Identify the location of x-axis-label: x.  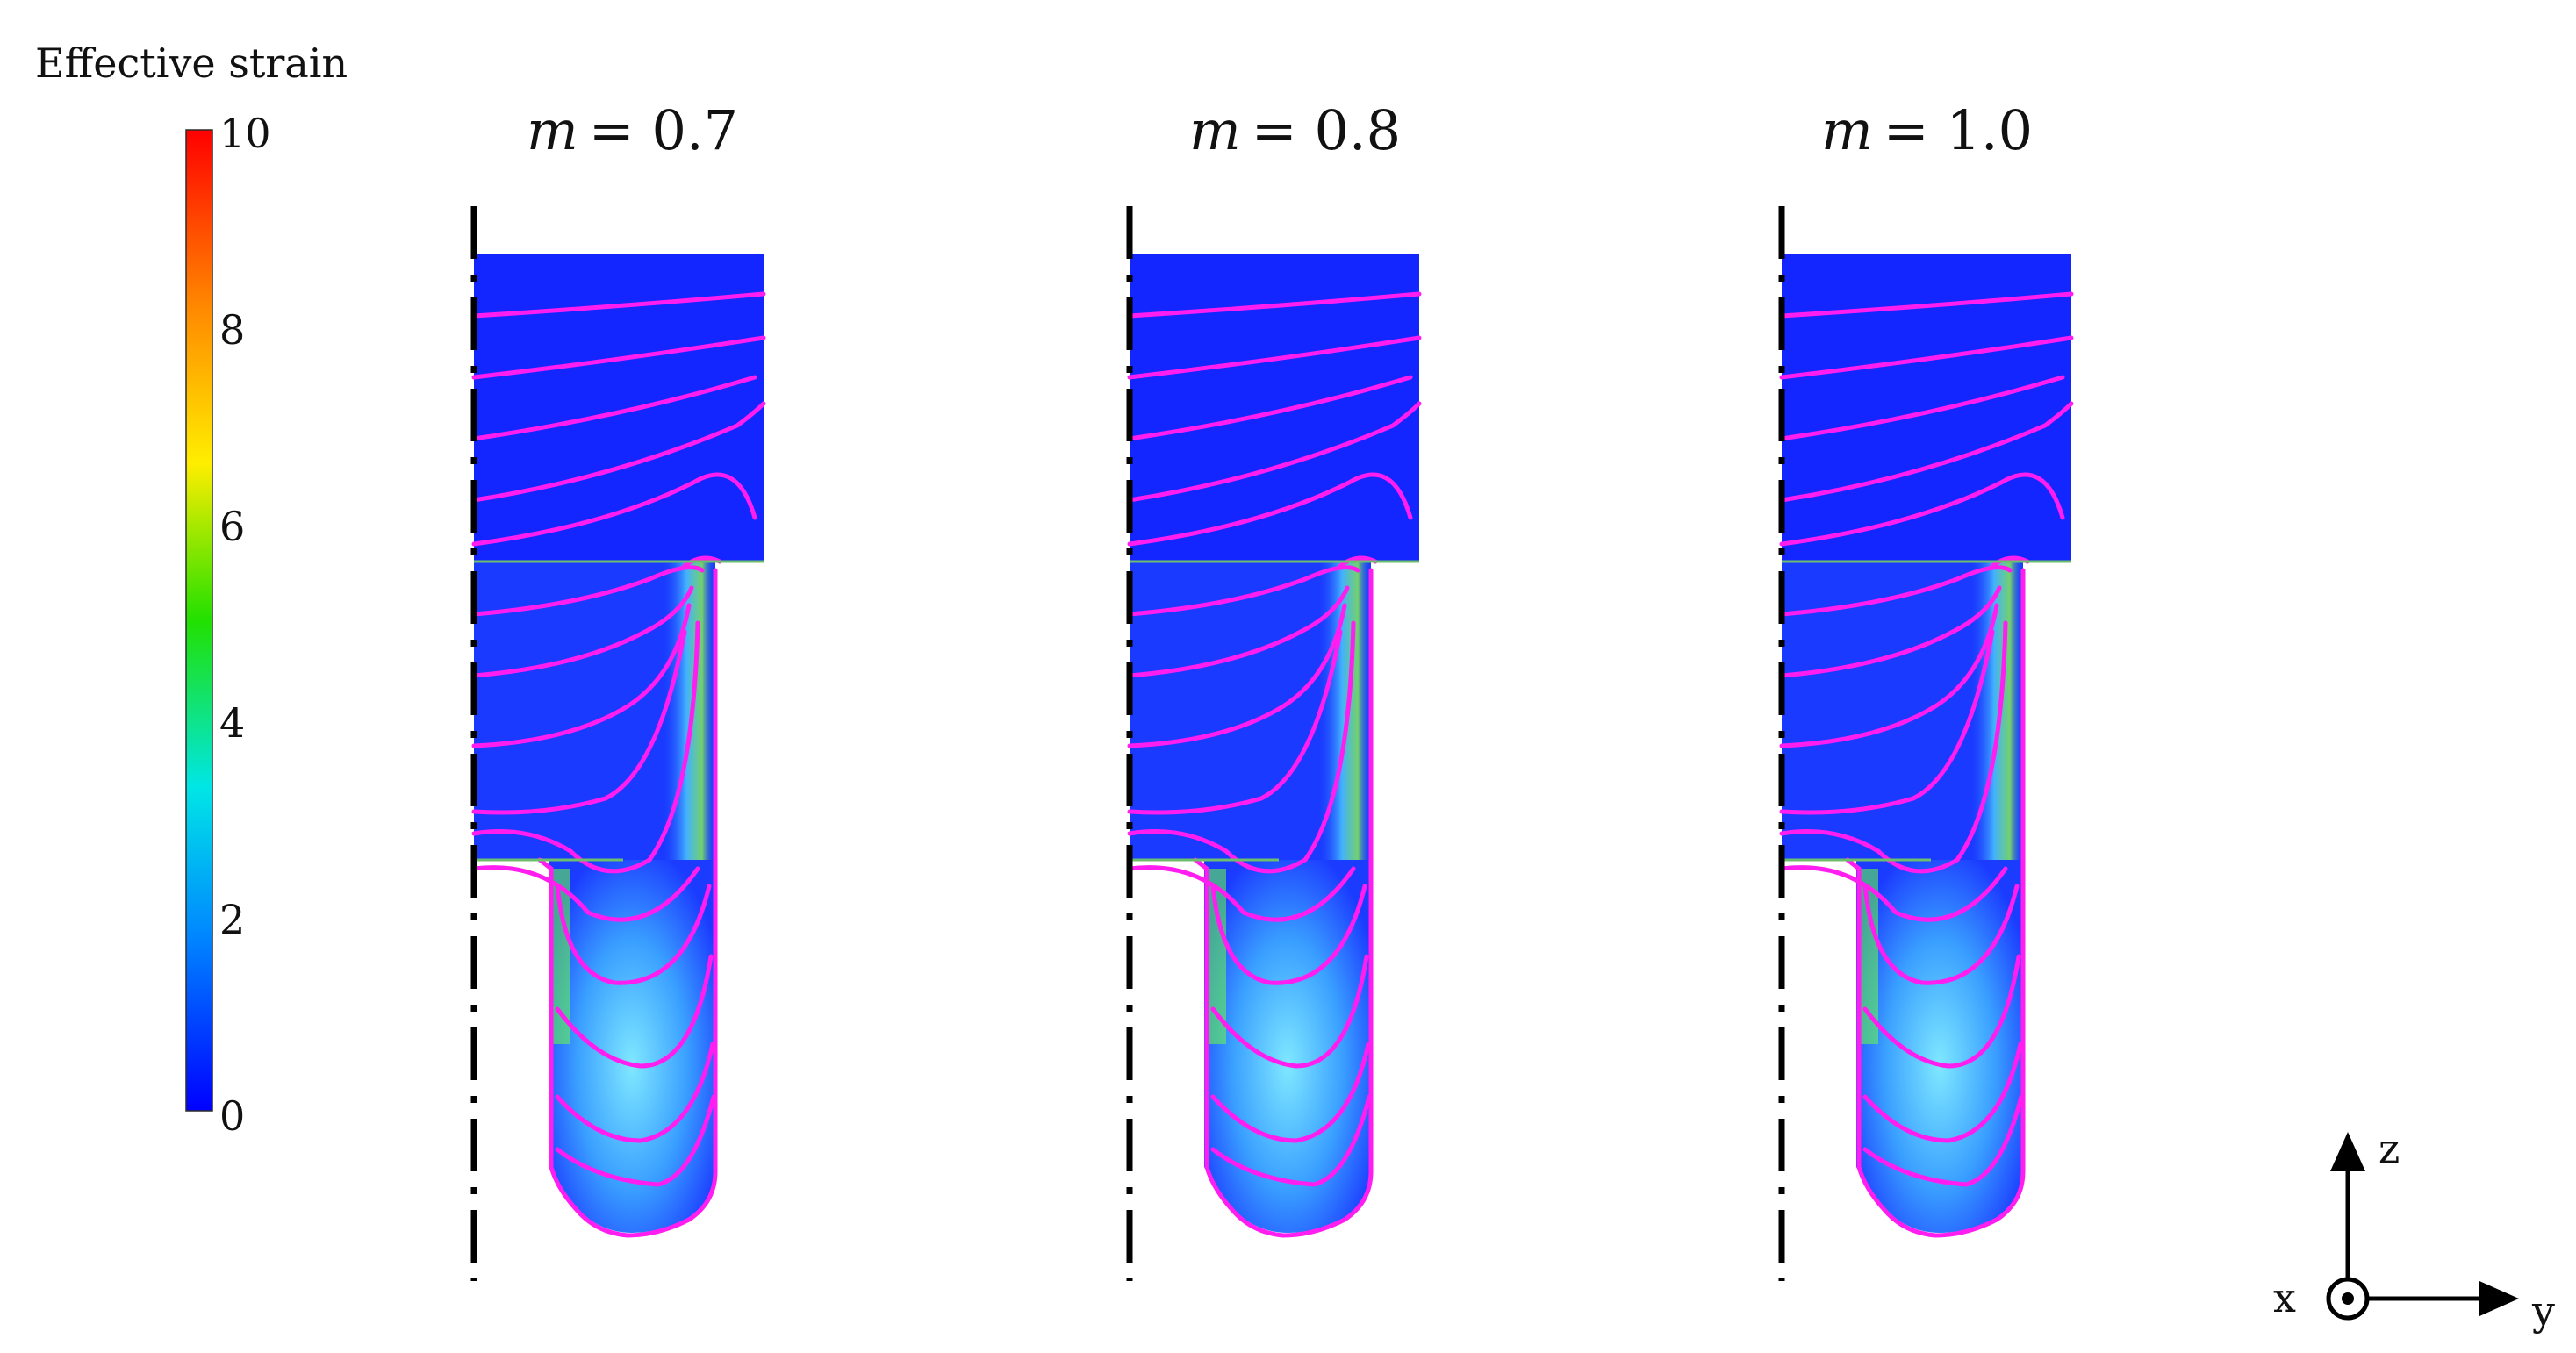
(2285, 1297).